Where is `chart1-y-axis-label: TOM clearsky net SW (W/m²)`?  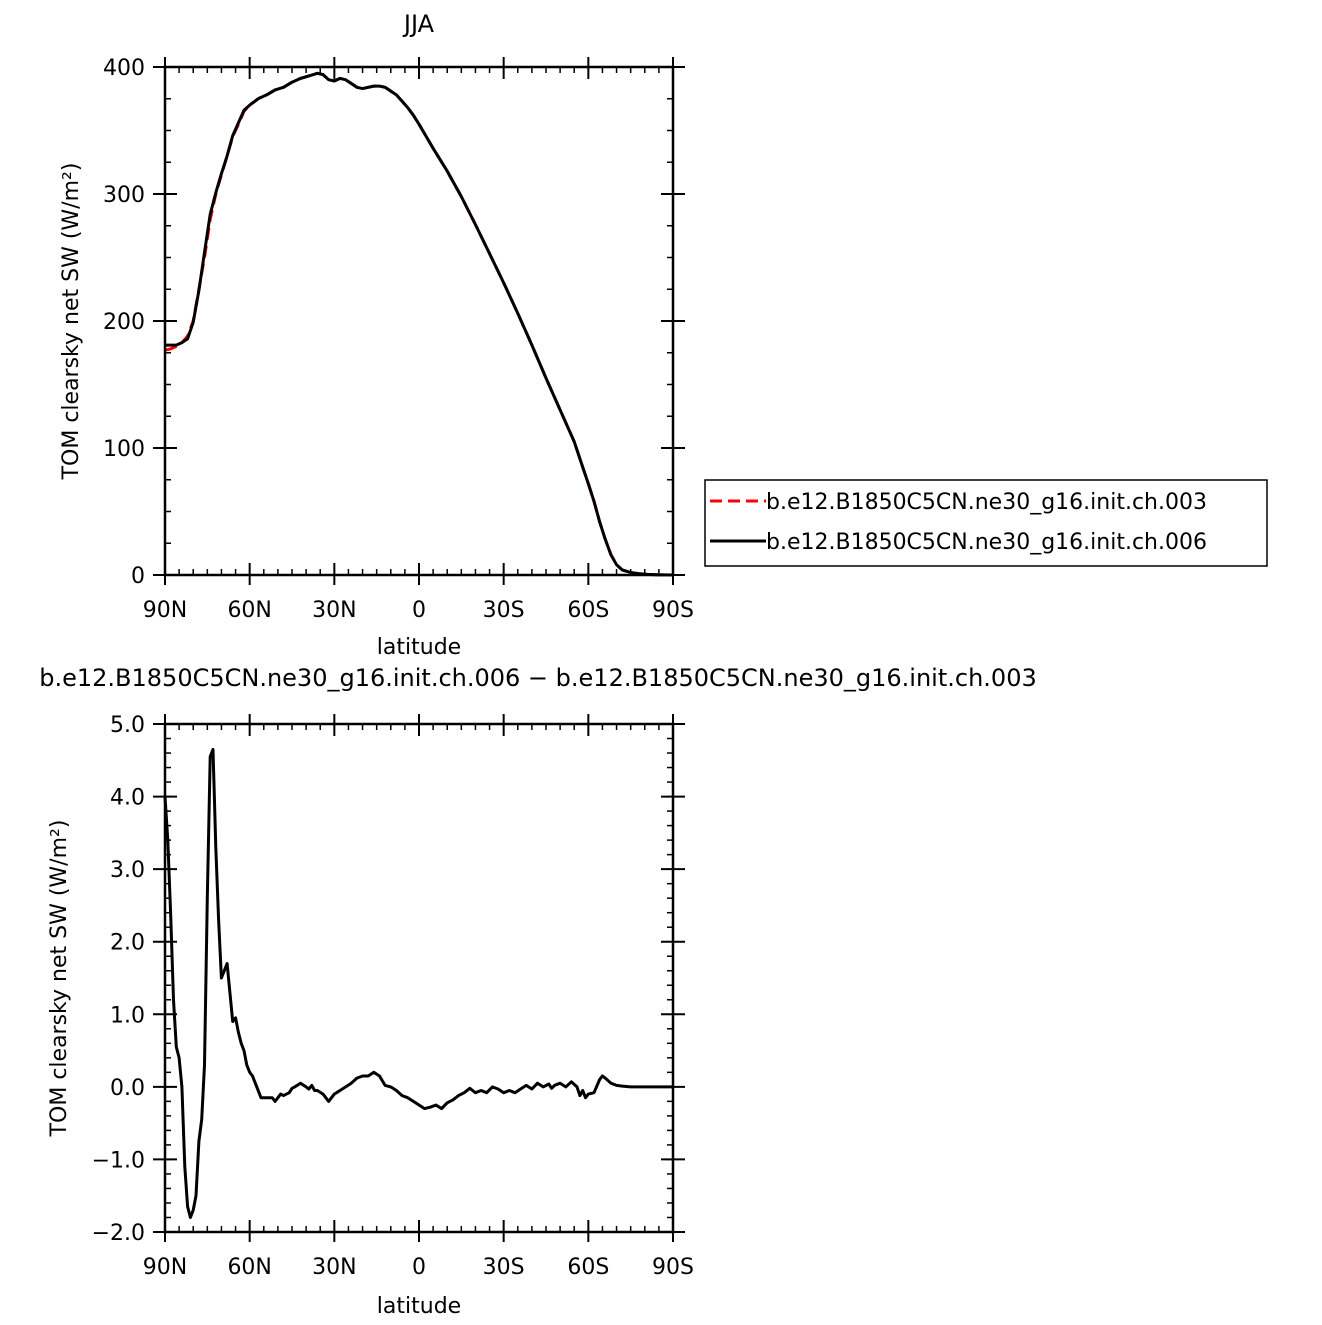
chart1-y-axis-label: TOM clearsky net SW (W/m²) is located at coordinates (59, 979).